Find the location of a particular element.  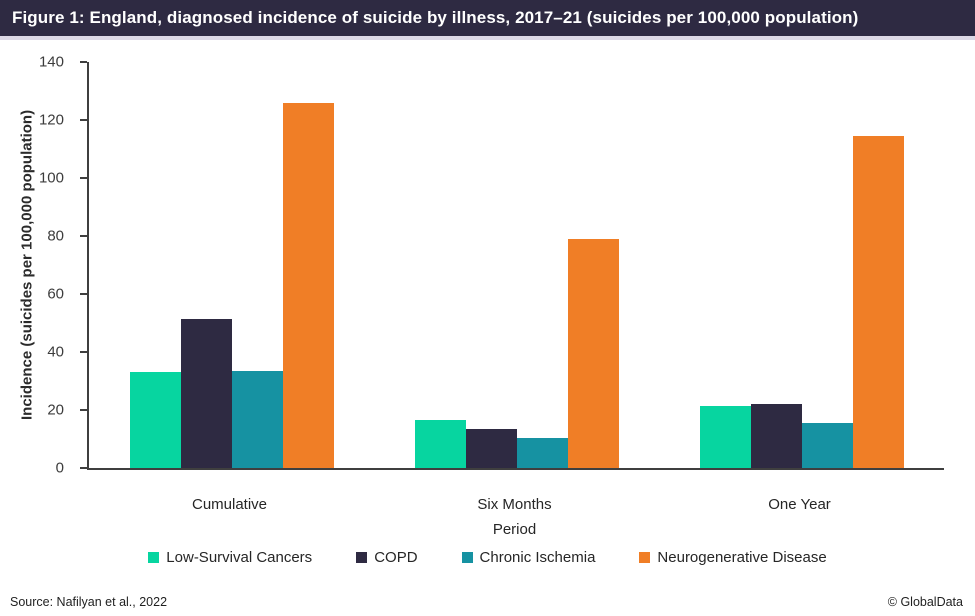

legend-item-copd: COPD is located at coordinates (387, 557).